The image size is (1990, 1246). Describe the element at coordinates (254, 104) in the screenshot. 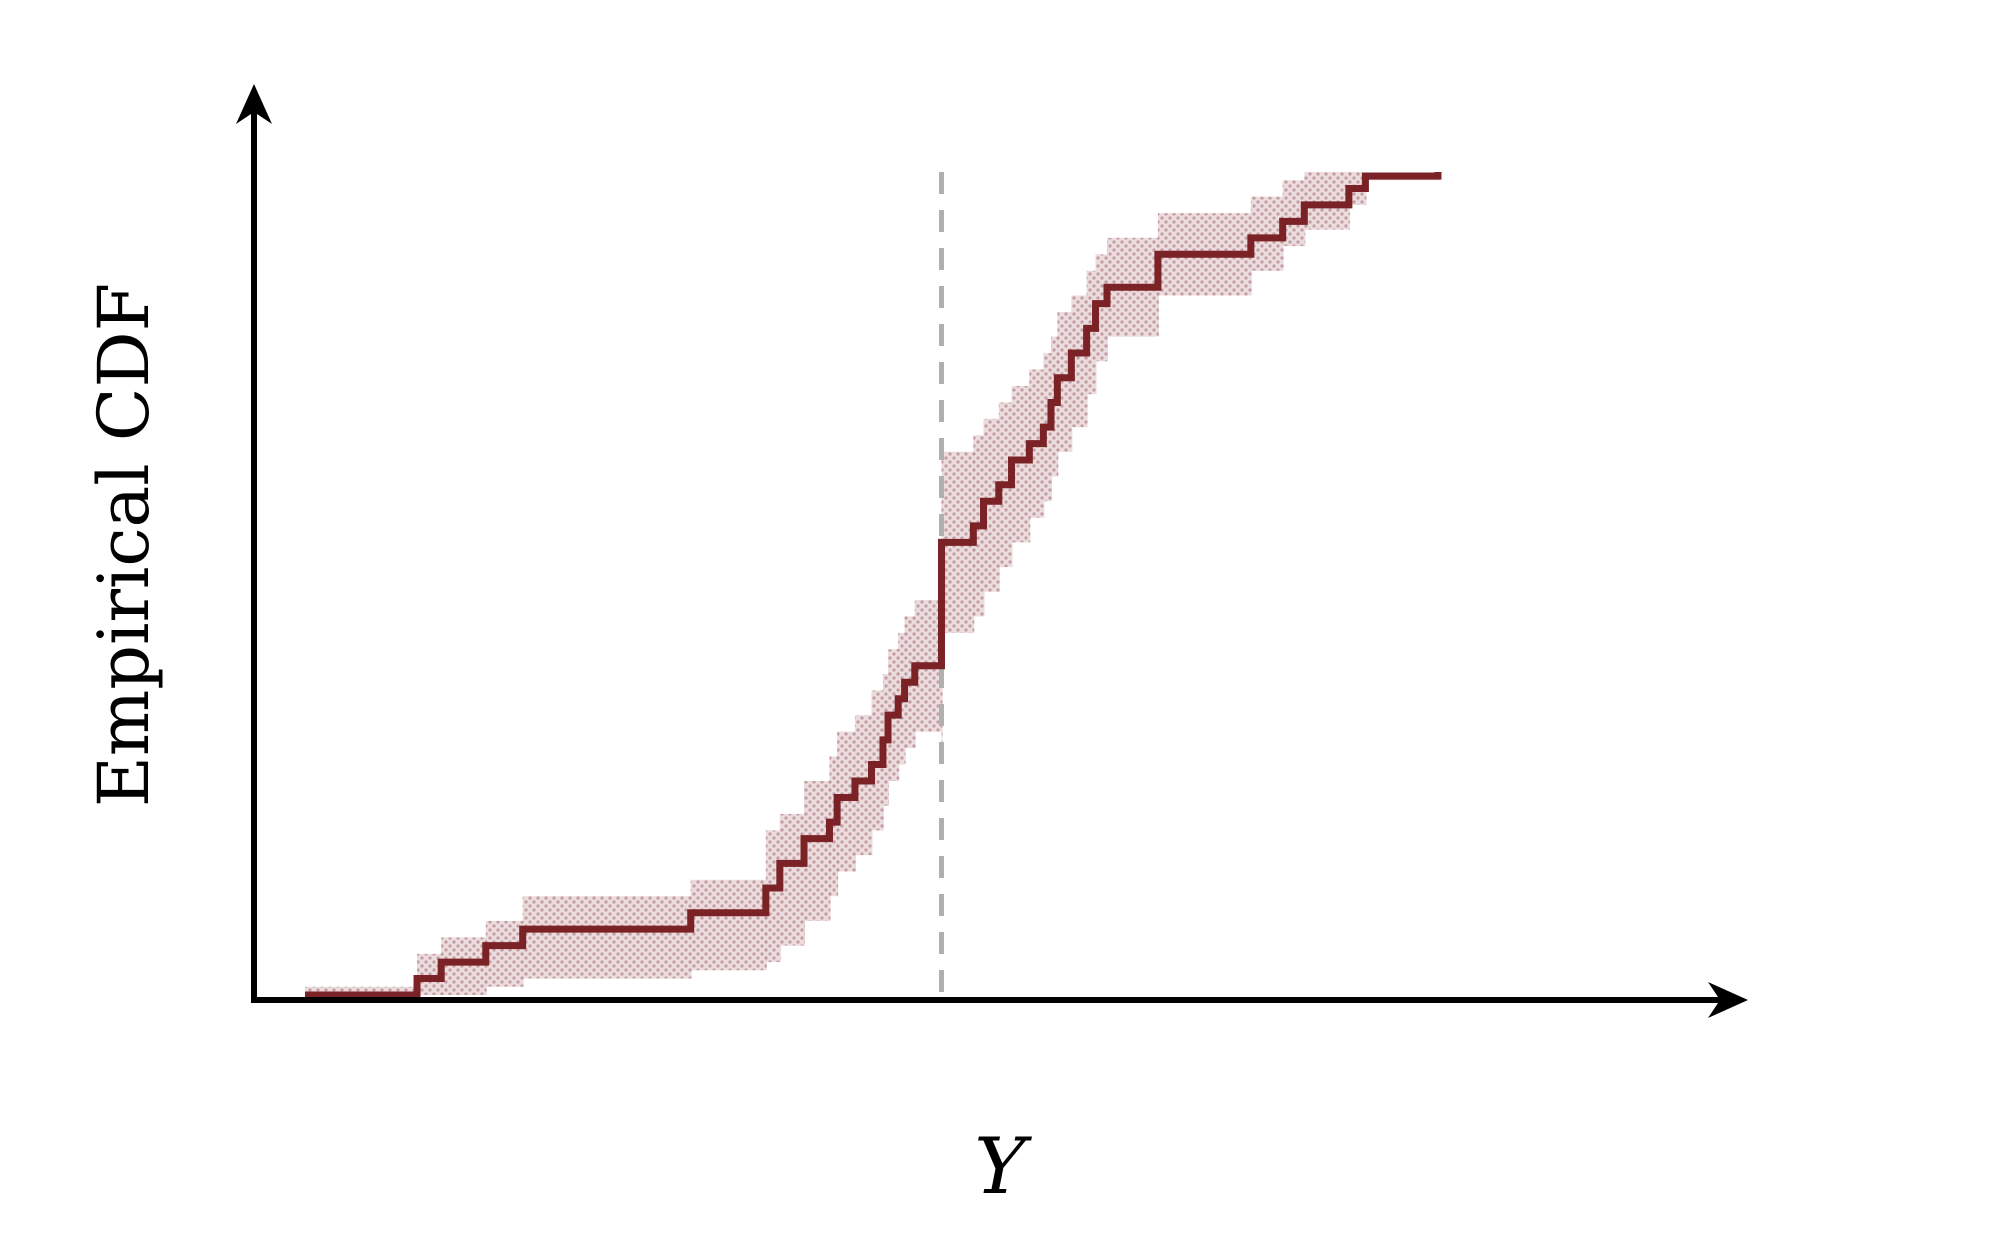

I see `y-axis-arrow-icon` at that location.